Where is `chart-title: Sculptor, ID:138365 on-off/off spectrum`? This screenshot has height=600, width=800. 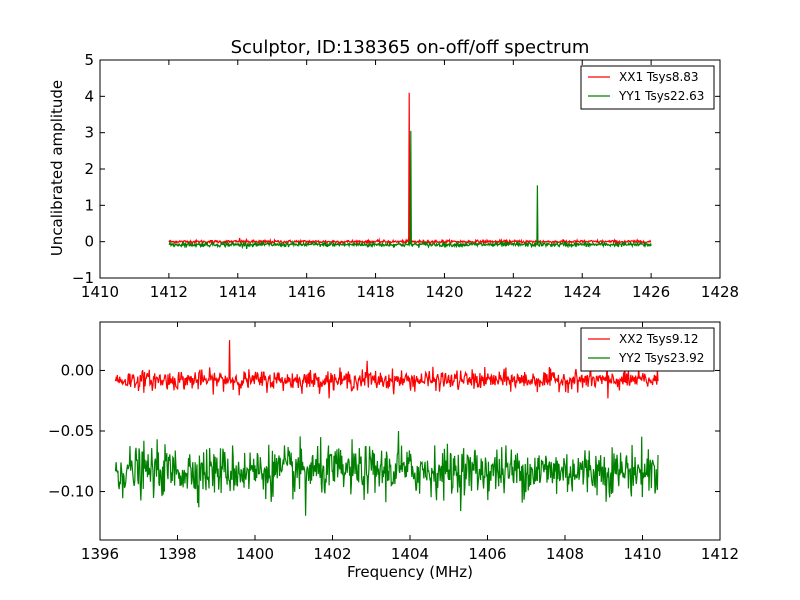
chart-title: Sculptor, ID:138365 on-off/off spectrum is located at coordinates (410, 47).